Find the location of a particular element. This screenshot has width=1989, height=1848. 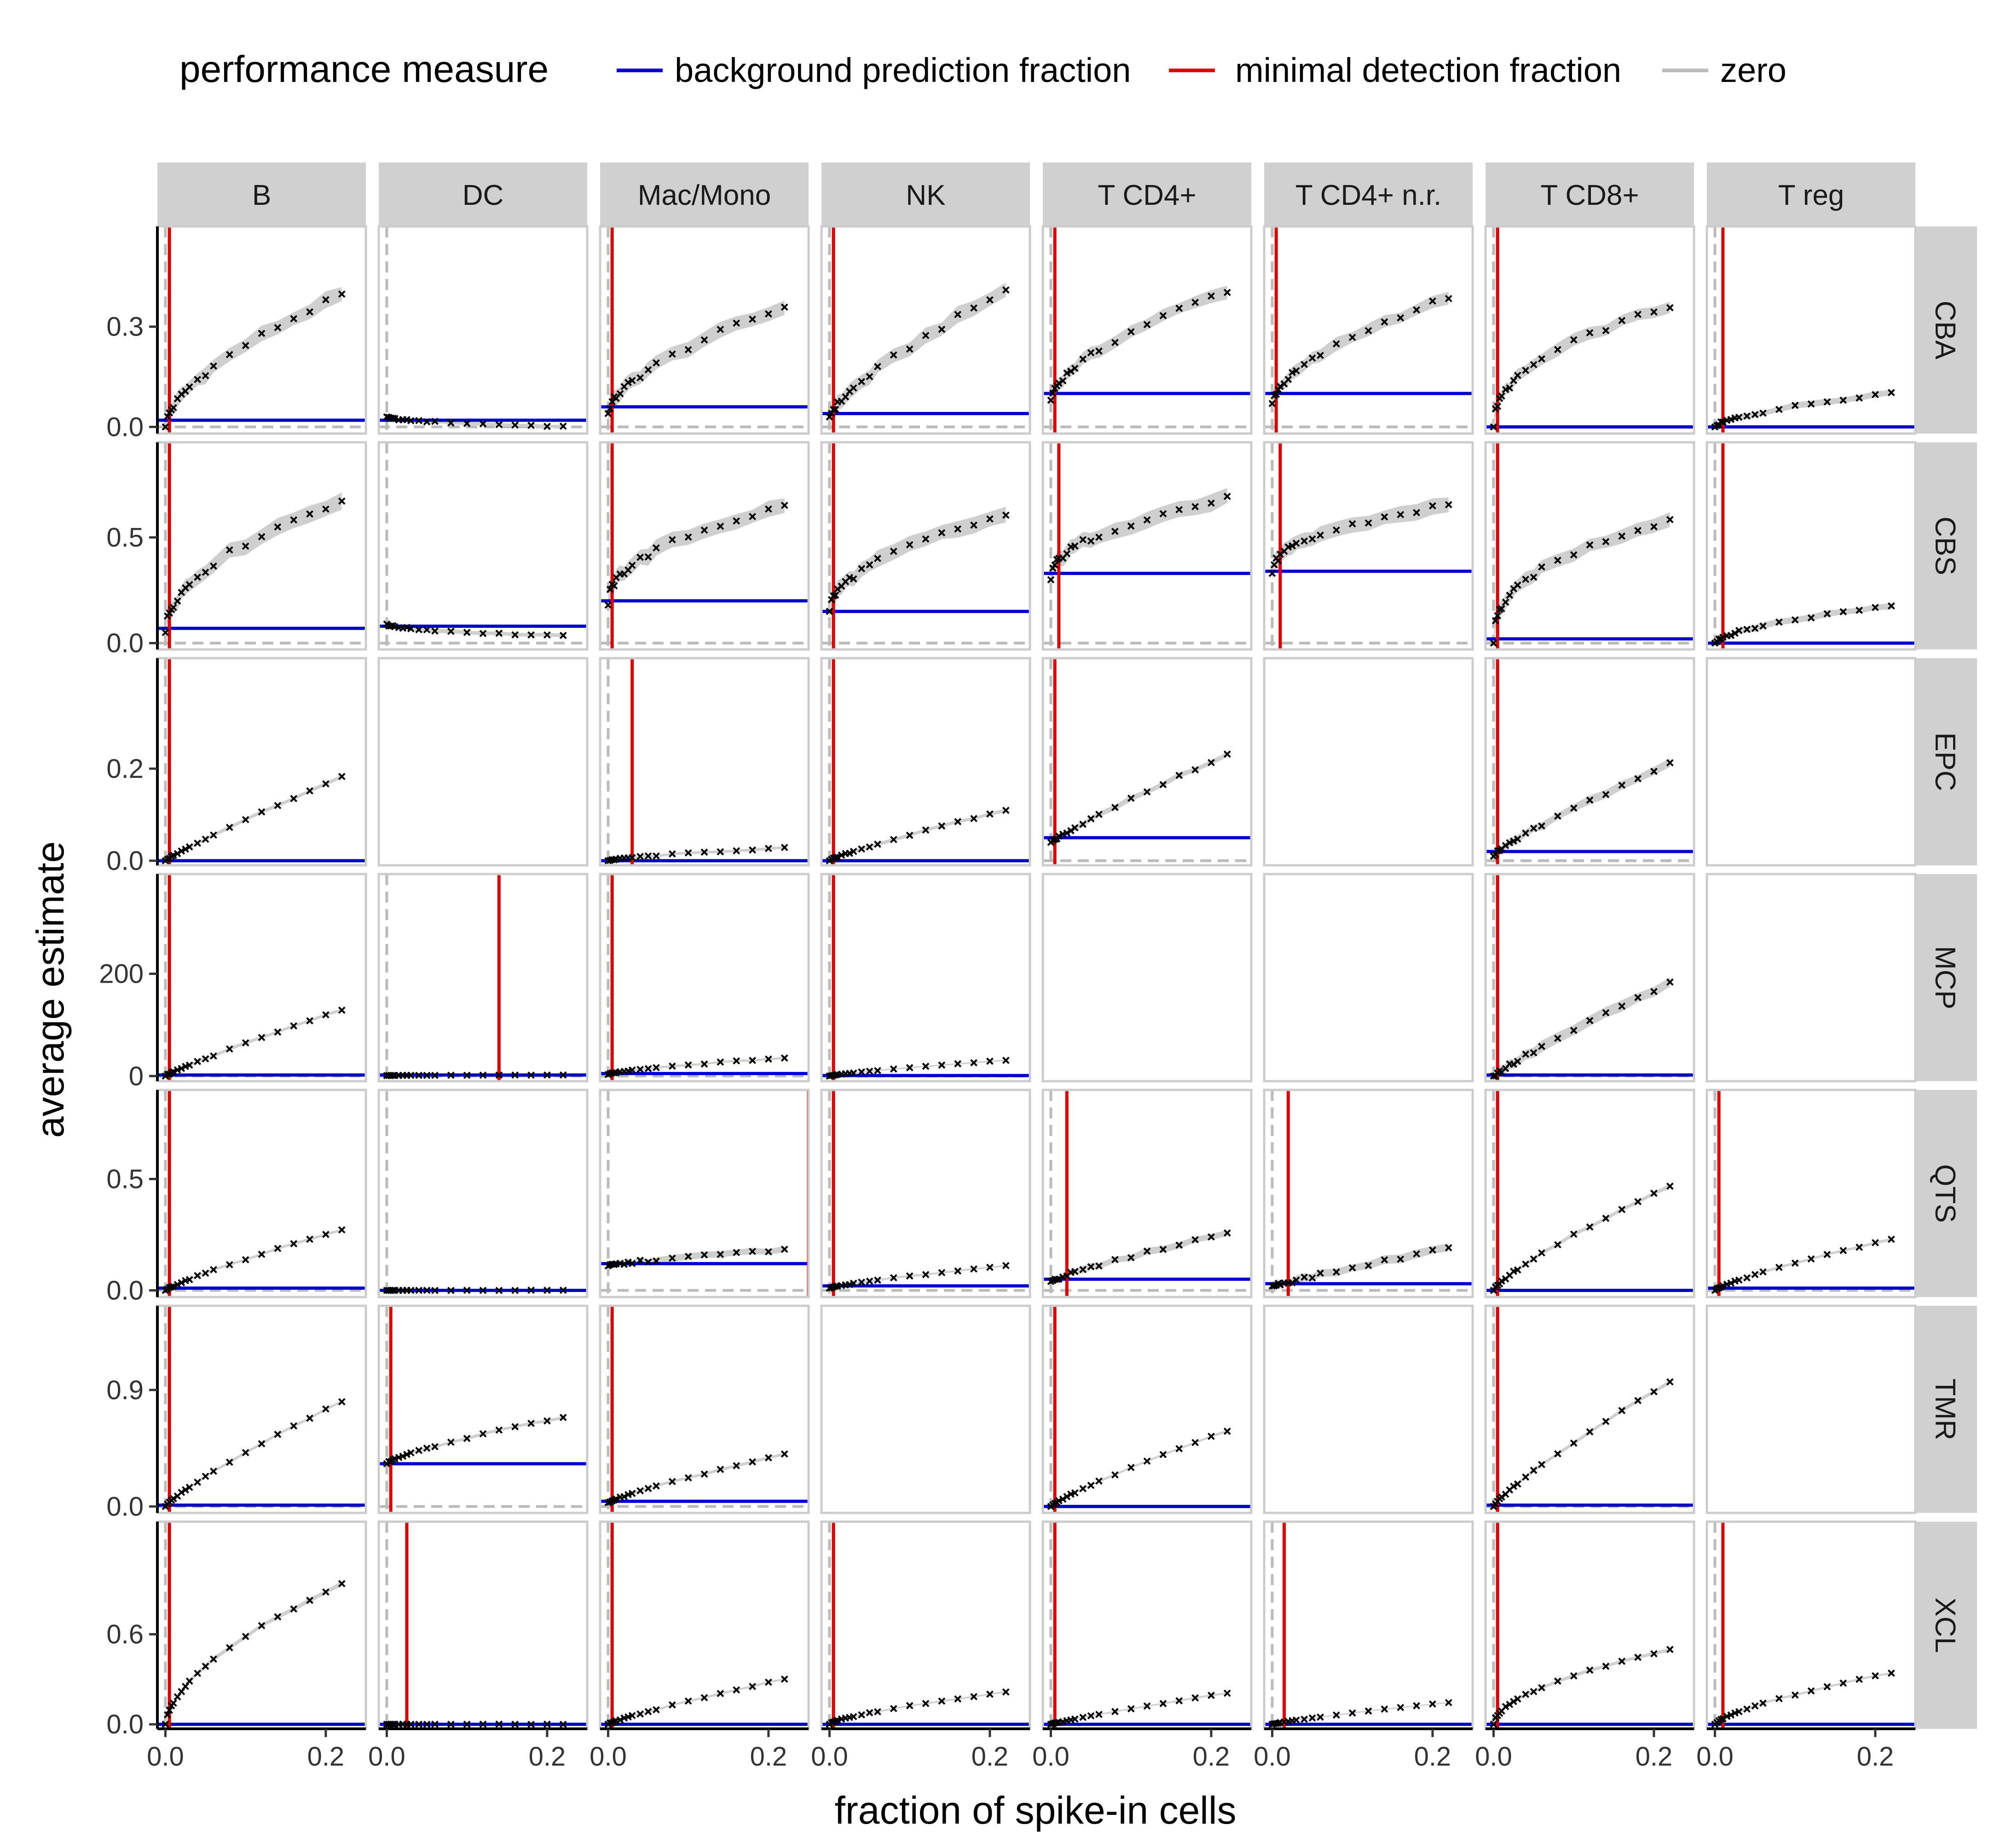

panel-xcl-b is located at coordinates (261, 1625).